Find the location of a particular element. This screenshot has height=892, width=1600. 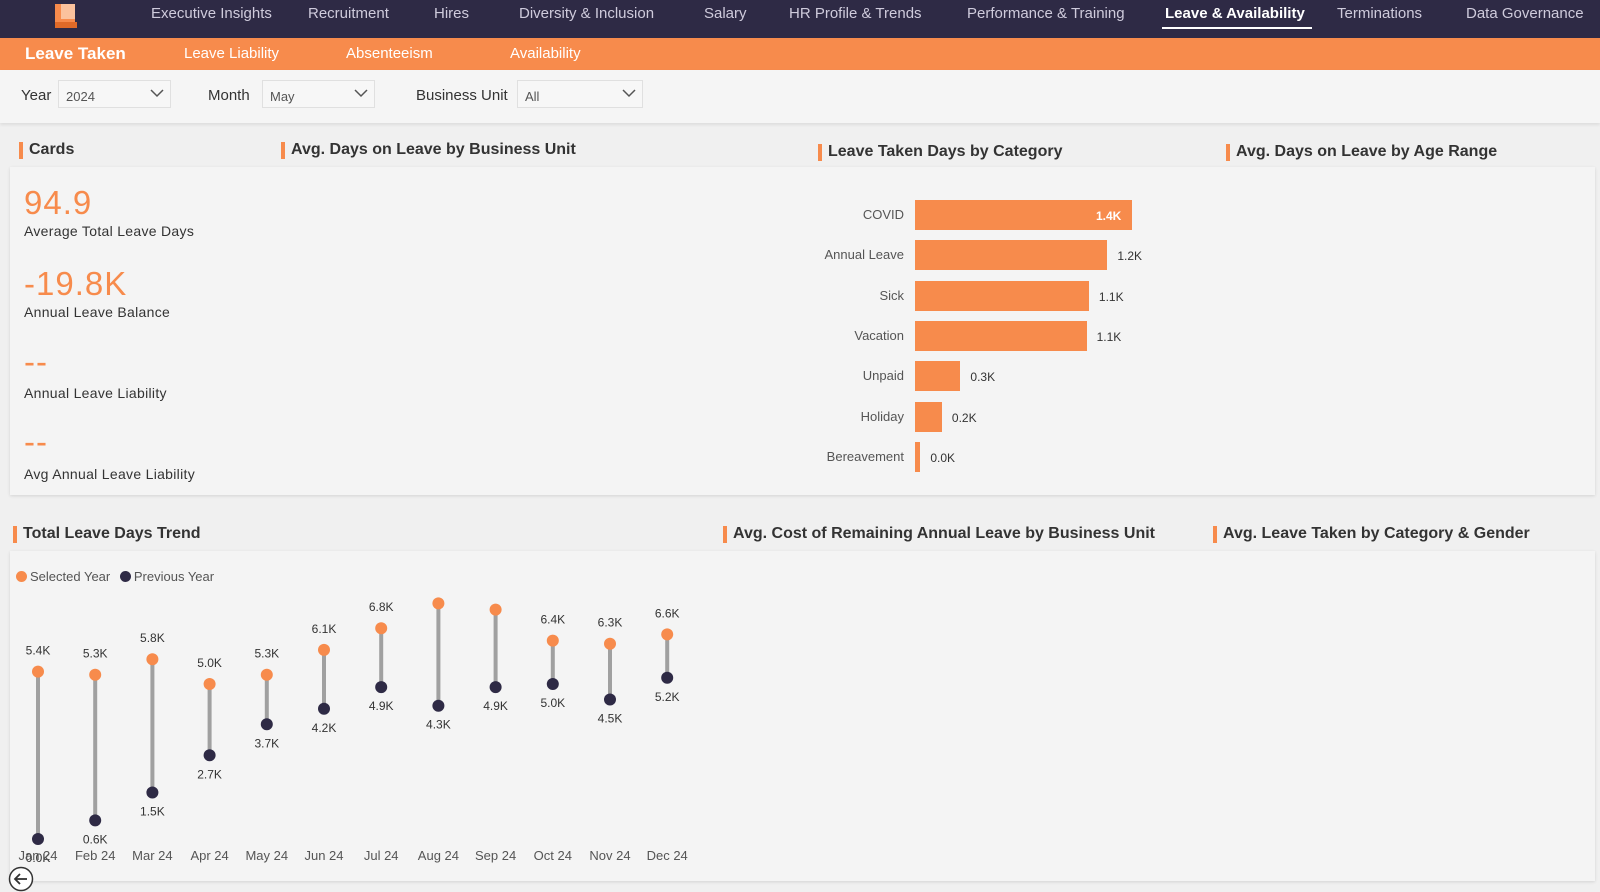

bar-value-label: 0.3K is located at coordinates (983, 377).